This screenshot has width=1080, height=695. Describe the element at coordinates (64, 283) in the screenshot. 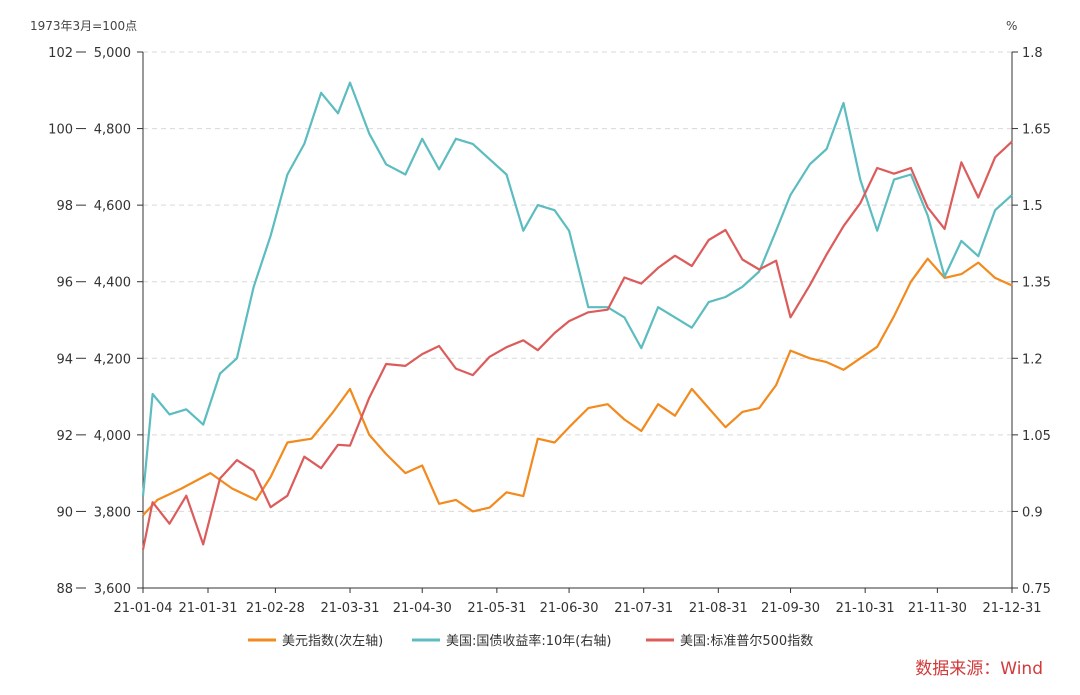

I see `outer-left-tick-label: 96` at that location.